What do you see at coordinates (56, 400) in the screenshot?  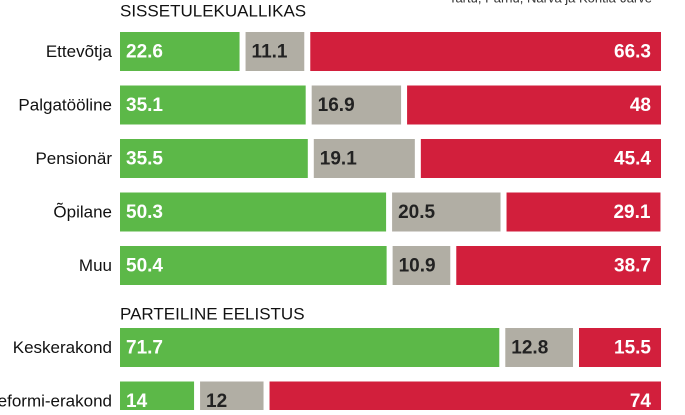 I see `category-label: Reformi-erakond` at bounding box center [56, 400].